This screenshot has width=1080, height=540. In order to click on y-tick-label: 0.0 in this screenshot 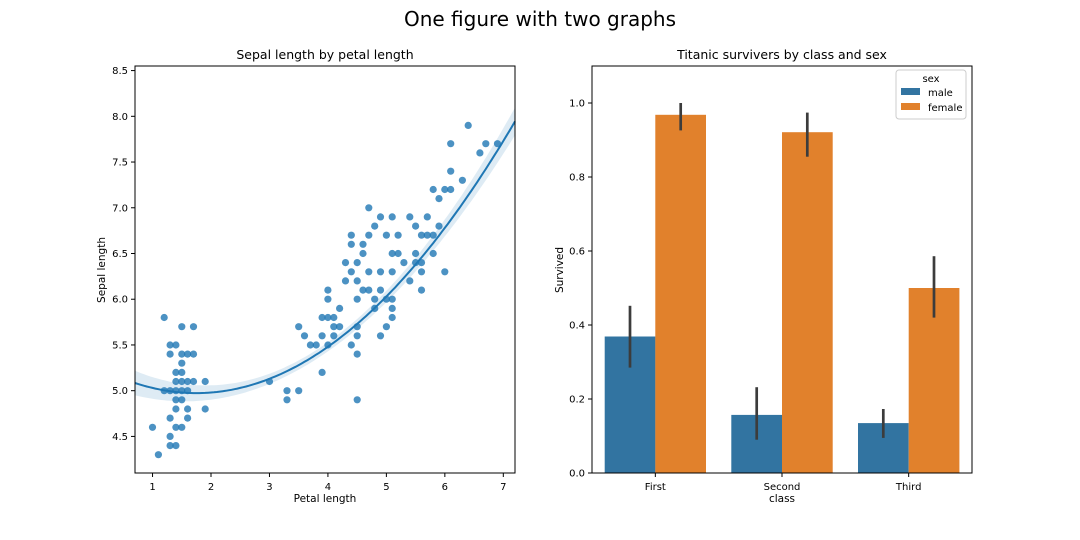, I will do `click(577, 474)`.